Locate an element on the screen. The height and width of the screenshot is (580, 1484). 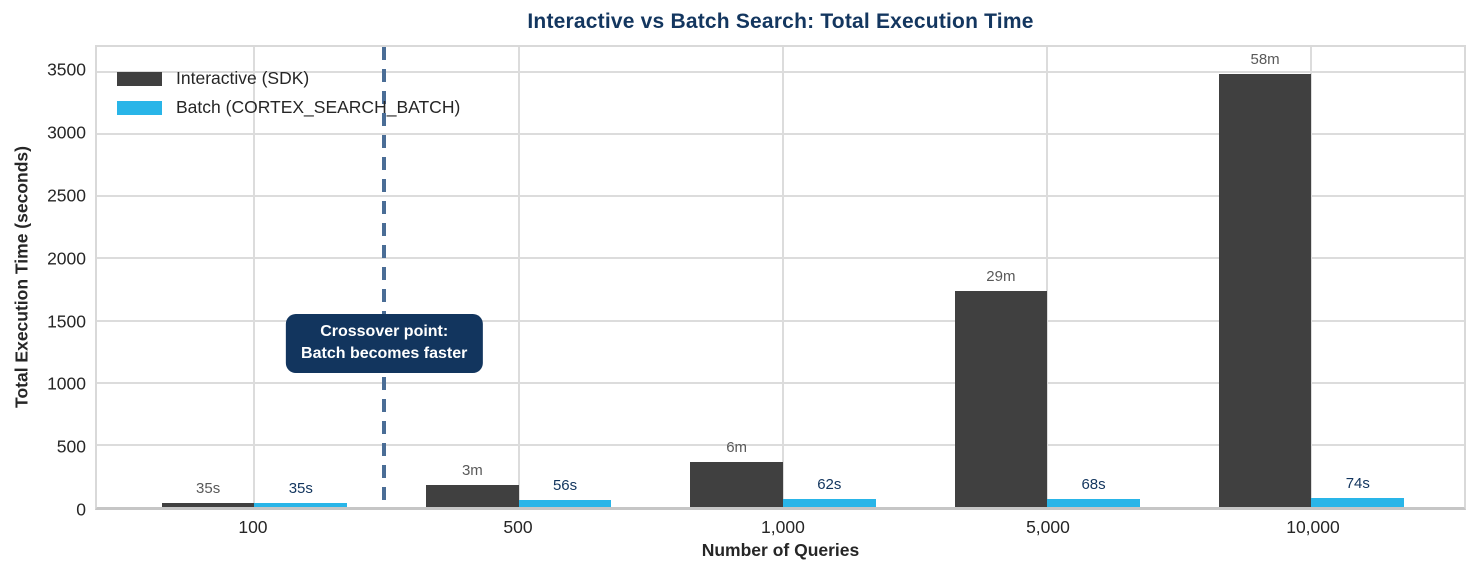
bar-value-label: 74s is located at coordinates (1357, 483).